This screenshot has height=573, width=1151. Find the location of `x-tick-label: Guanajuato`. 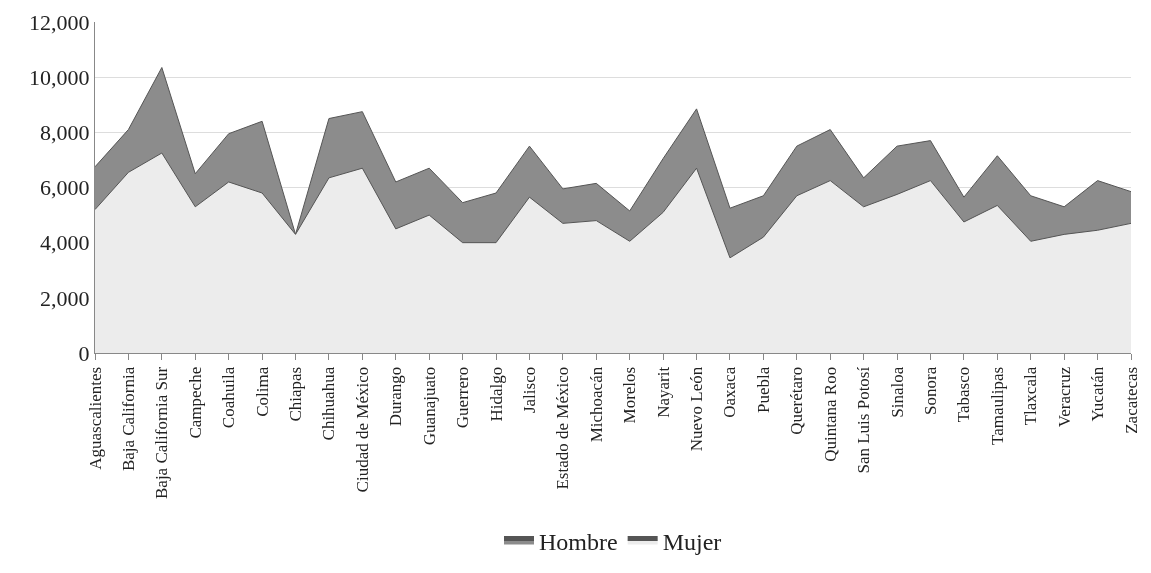

x-tick-label: Guanajuato is located at coordinates (429, 406).